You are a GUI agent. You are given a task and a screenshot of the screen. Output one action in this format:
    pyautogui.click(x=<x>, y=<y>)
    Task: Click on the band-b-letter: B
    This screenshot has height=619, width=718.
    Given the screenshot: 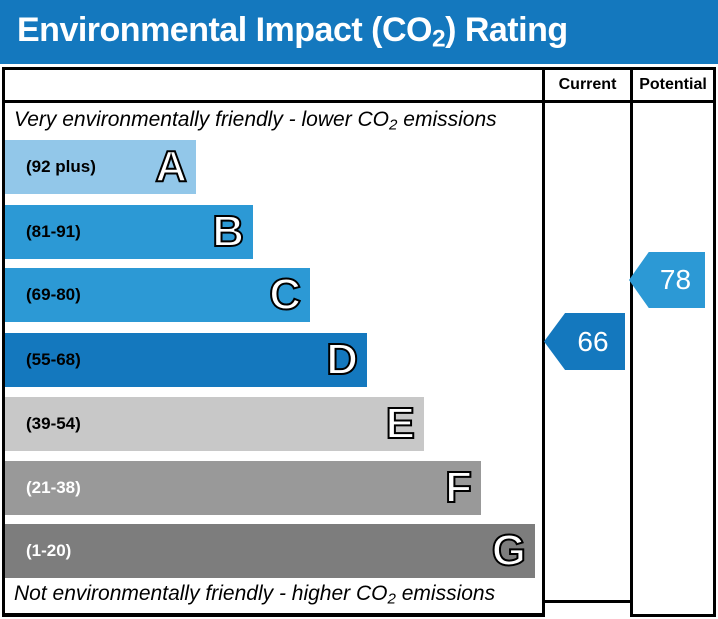 What is the action you would take?
    pyautogui.click(x=228, y=231)
    